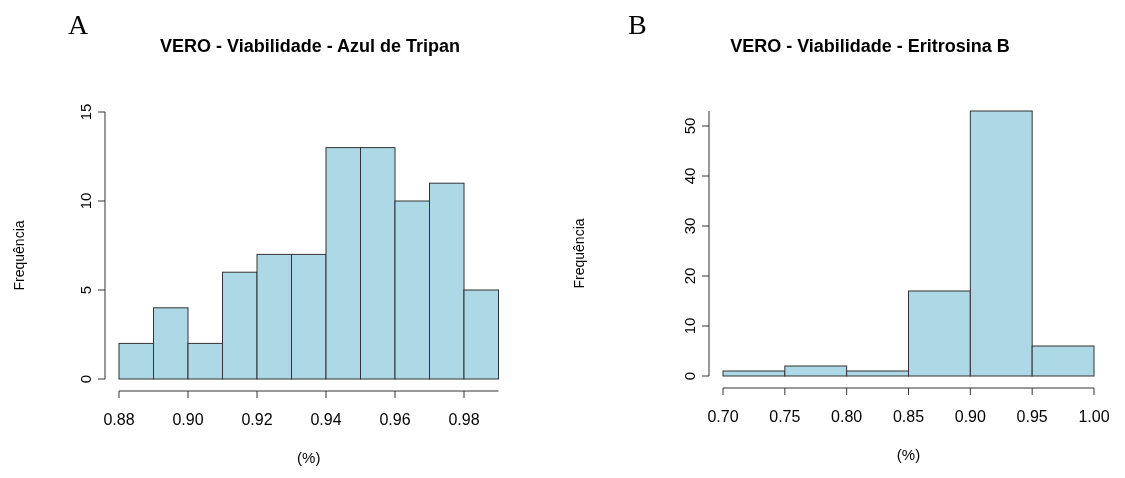 The width and height of the screenshot is (1125, 478). Describe the element at coordinates (689, 226) in the screenshot. I see `y-tick-label: 30` at that location.